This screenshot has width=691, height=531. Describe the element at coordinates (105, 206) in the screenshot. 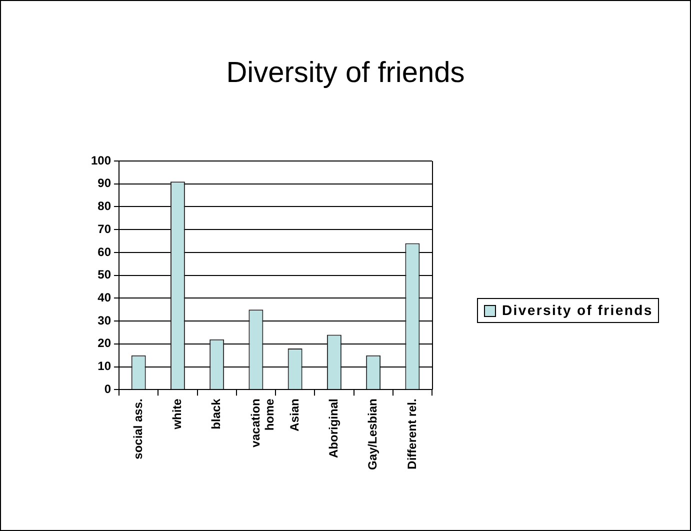

I see `y-tick-label: 80` at that location.